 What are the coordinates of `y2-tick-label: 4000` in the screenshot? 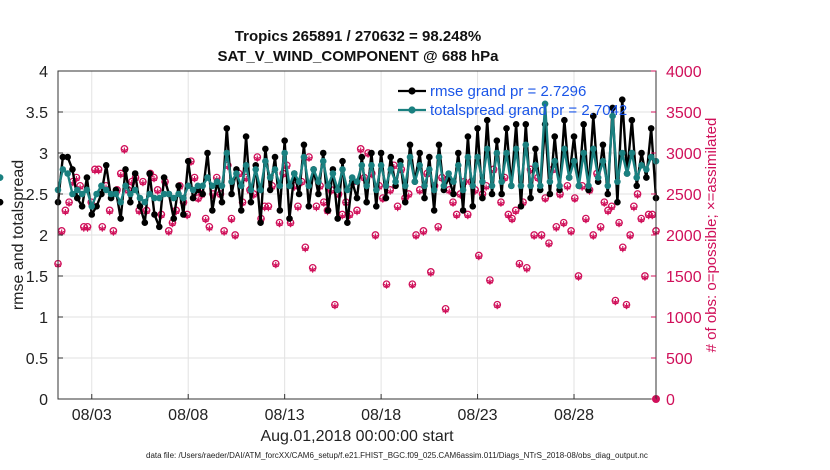 It's located at (684, 72).